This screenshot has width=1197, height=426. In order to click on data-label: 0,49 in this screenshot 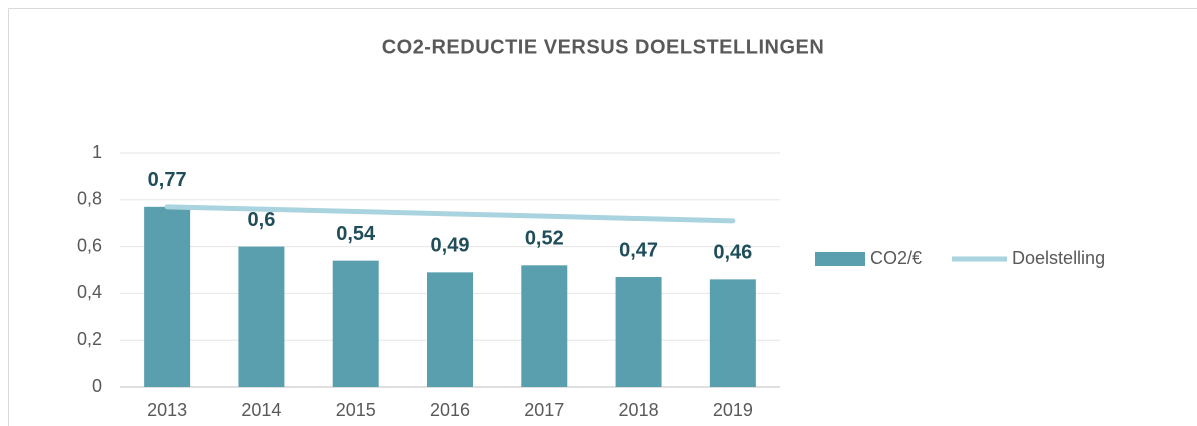, I will do `click(450, 246)`.